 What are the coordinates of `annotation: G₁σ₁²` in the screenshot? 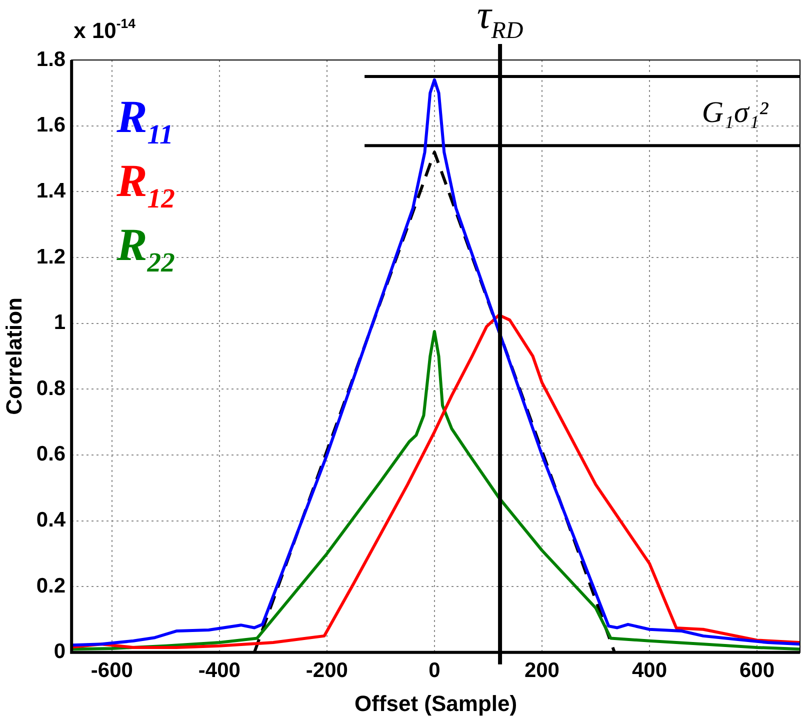 It's located at (736, 112).